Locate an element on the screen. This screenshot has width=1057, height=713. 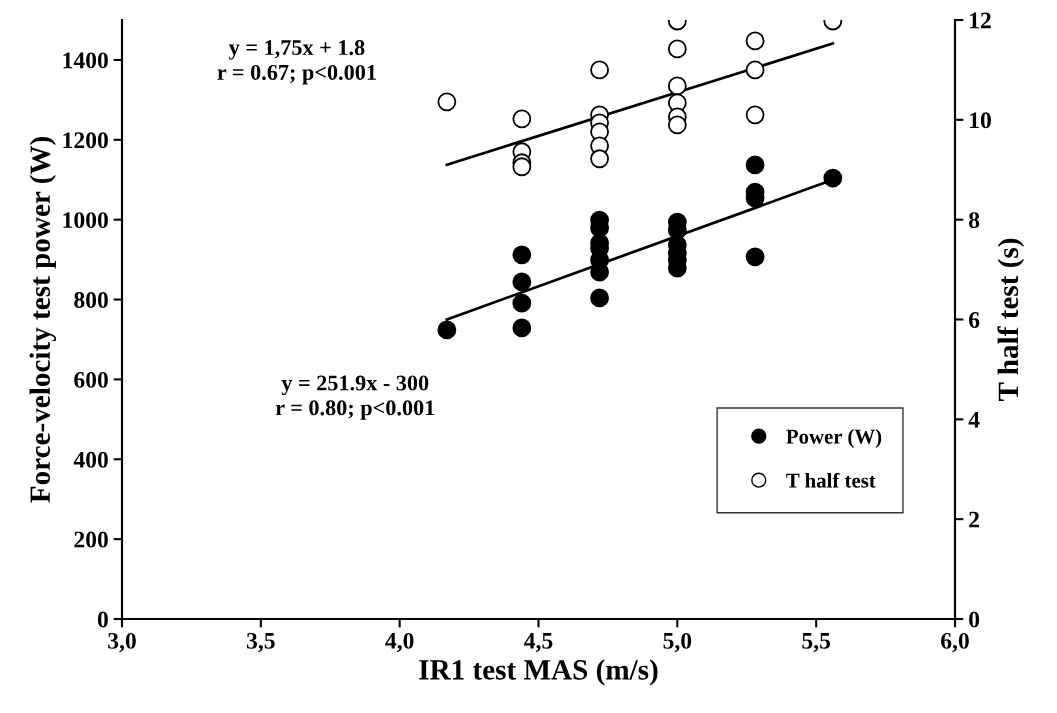
y-tick-label: 600 is located at coordinates (91, 379).